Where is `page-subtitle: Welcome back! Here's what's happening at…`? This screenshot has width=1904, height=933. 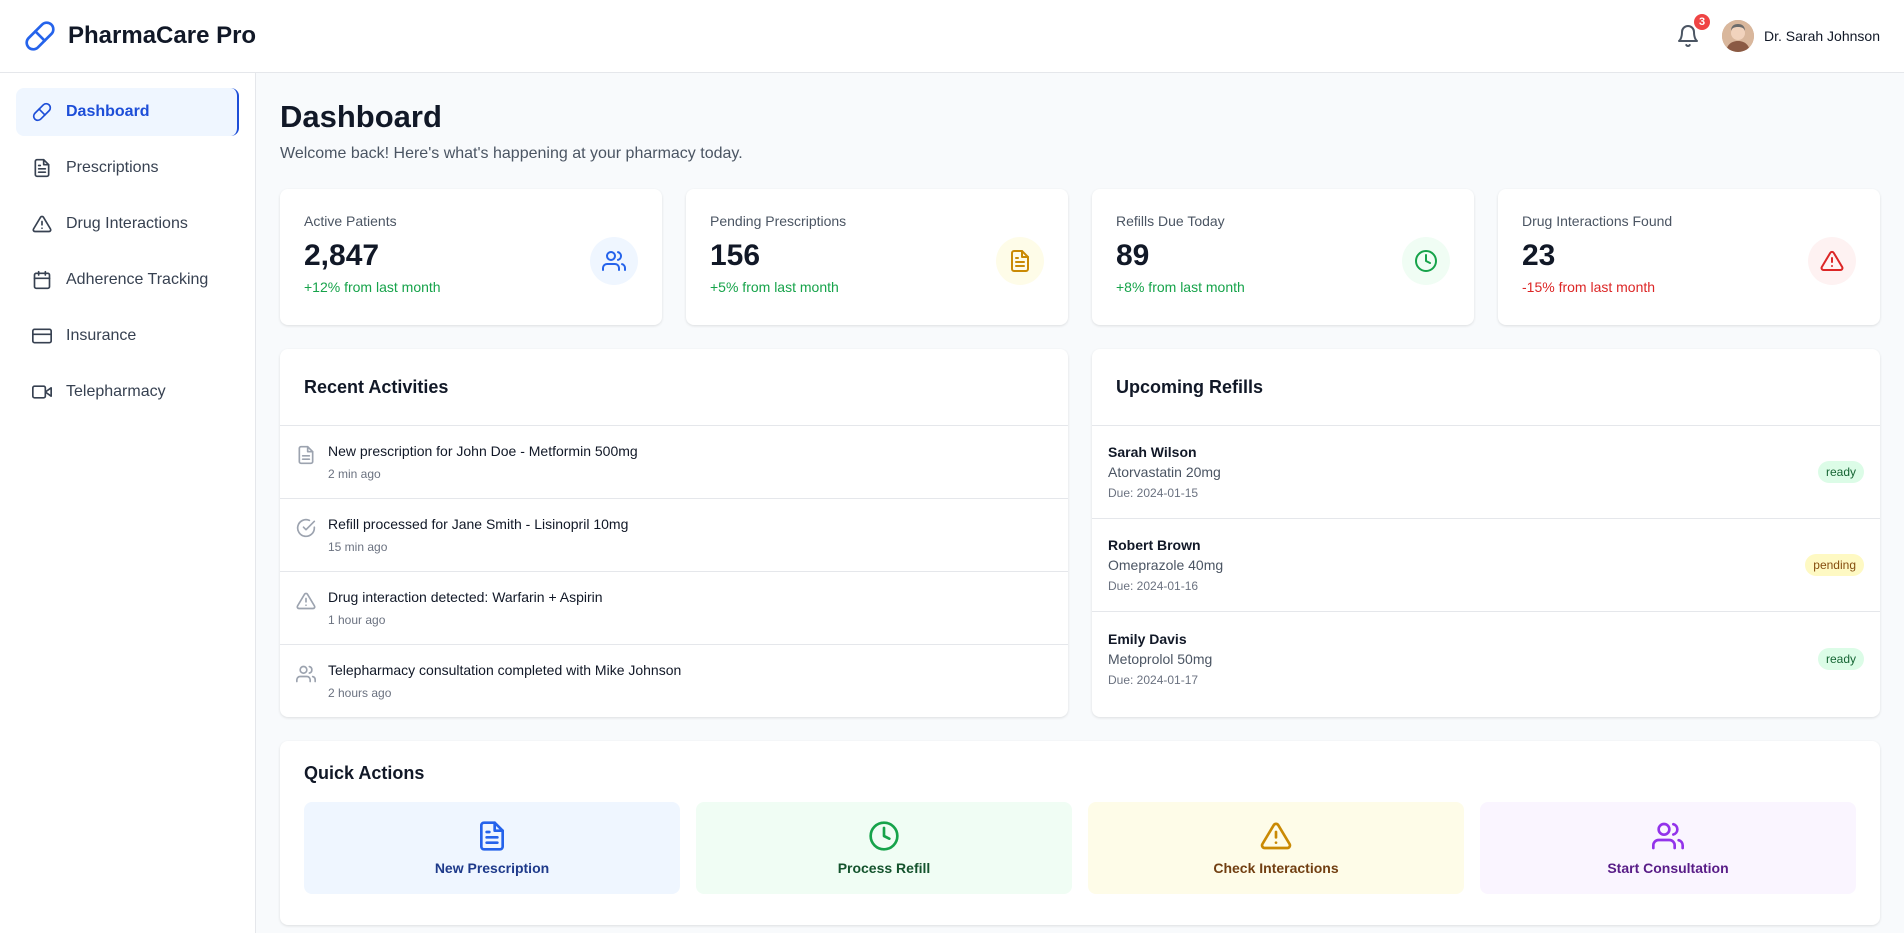
page-subtitle: Welcome back! Here's what's happening at… is located at coordinates (511, 153).